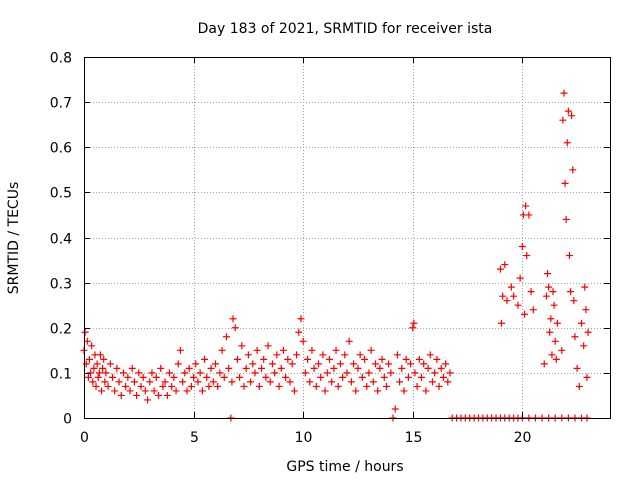 The image size is (640, 480). I want to click on y-tick-label: 0.5, so click(61, 194).